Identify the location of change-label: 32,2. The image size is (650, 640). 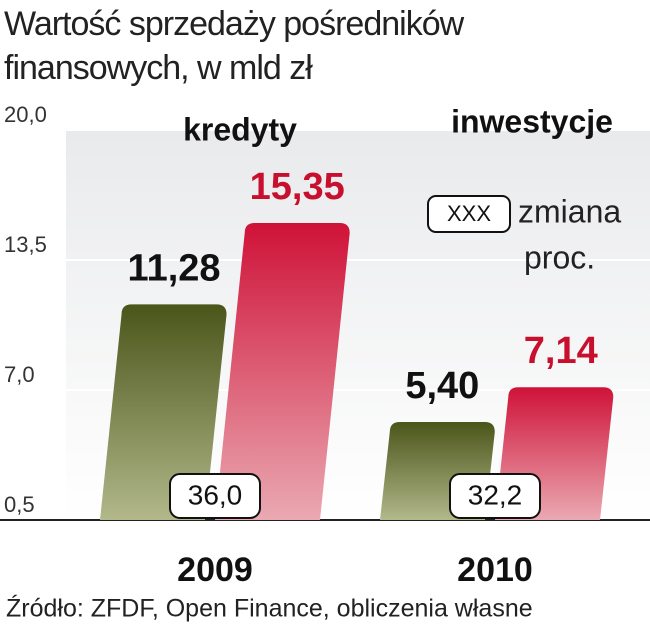
(495, 494).